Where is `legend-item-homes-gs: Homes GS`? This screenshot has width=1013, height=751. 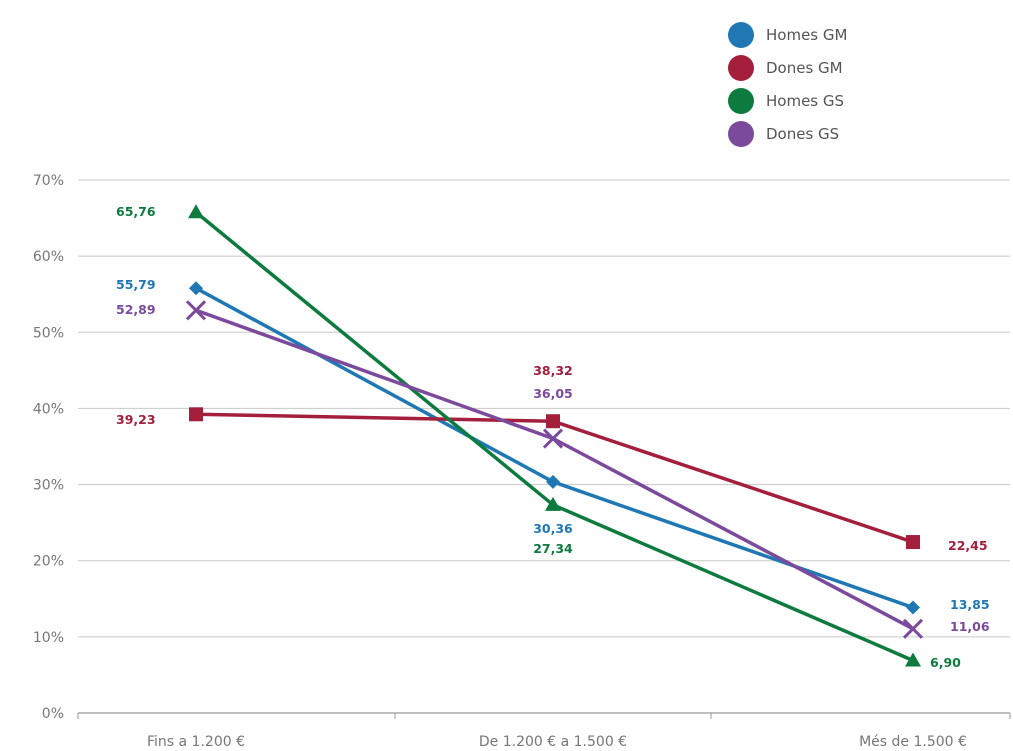 legend-item-homes-gs: Homes GS is located at coordinates (787, 100).